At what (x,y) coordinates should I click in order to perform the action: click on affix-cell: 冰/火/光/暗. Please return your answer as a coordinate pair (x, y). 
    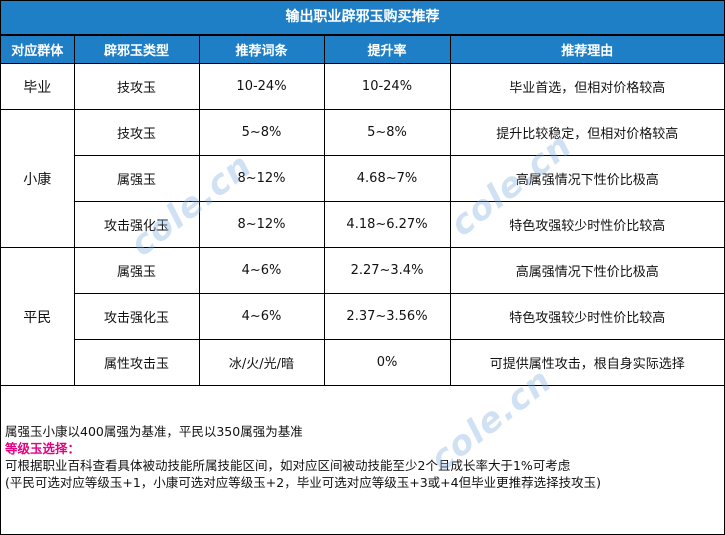
    Looking at the image, I should click on (261, 362).